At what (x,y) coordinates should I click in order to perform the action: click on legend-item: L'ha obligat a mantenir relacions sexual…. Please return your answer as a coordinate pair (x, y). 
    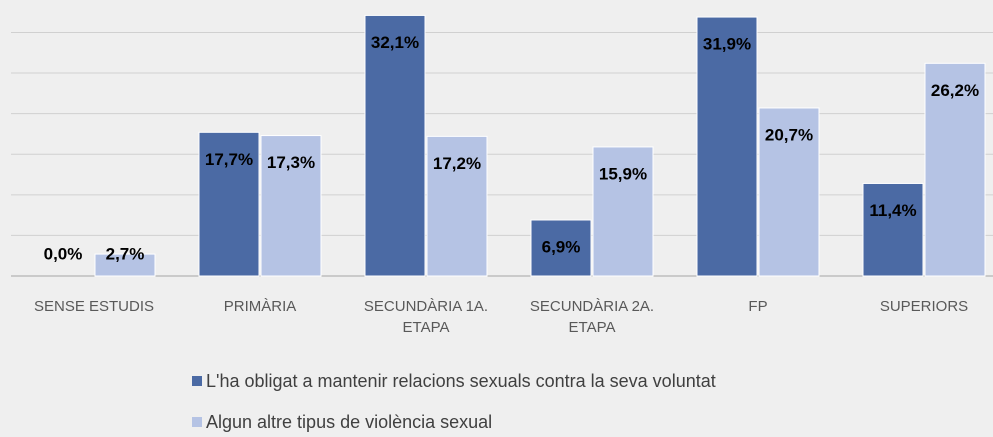
    Looking at the image, I should click on (454, 381).